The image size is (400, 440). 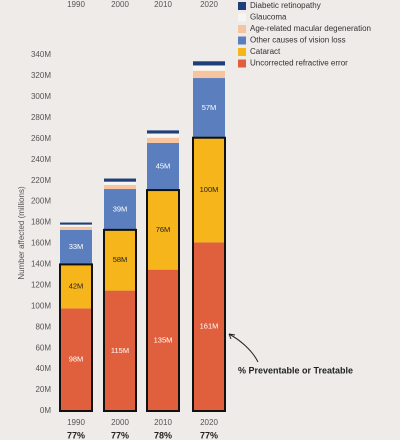 What do you see at coordinates (41, 305) in the screenshot?
I see `y-tick-label: 100M` at bounding box center [41, 305].